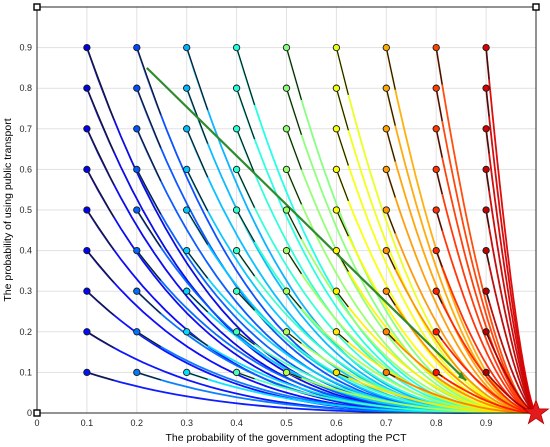 The height and width of the screenshot is (447, 550). What do you see at coordinates (25, 372) in the screenshot?
I see `y-tick-label: 0.1` at bounding box center [25, 372].